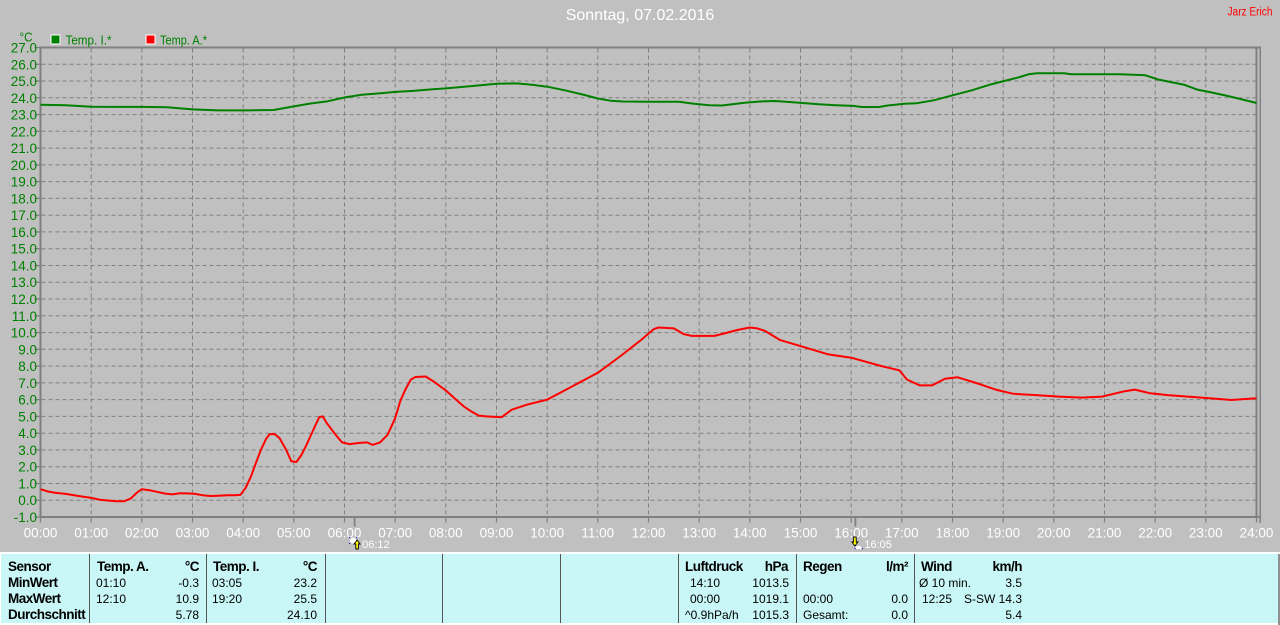 The width and height of the screenshot is (1280, 625). Describe the element at coordinates (1250, 13) in the screenshot. I see `svg-text: Jarz Erich` at that location.